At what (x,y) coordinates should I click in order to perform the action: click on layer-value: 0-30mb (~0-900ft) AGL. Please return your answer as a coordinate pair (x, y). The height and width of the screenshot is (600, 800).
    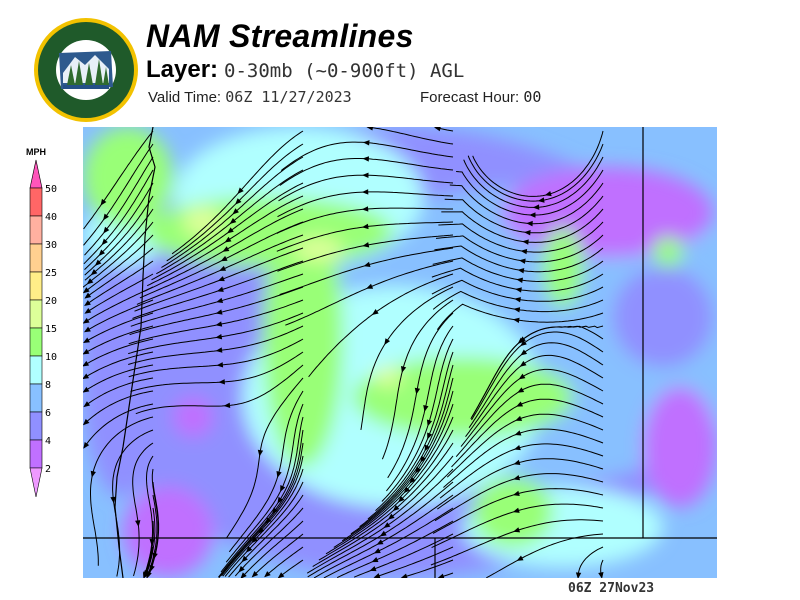
    Looking at the image, I should click on (344, 71).